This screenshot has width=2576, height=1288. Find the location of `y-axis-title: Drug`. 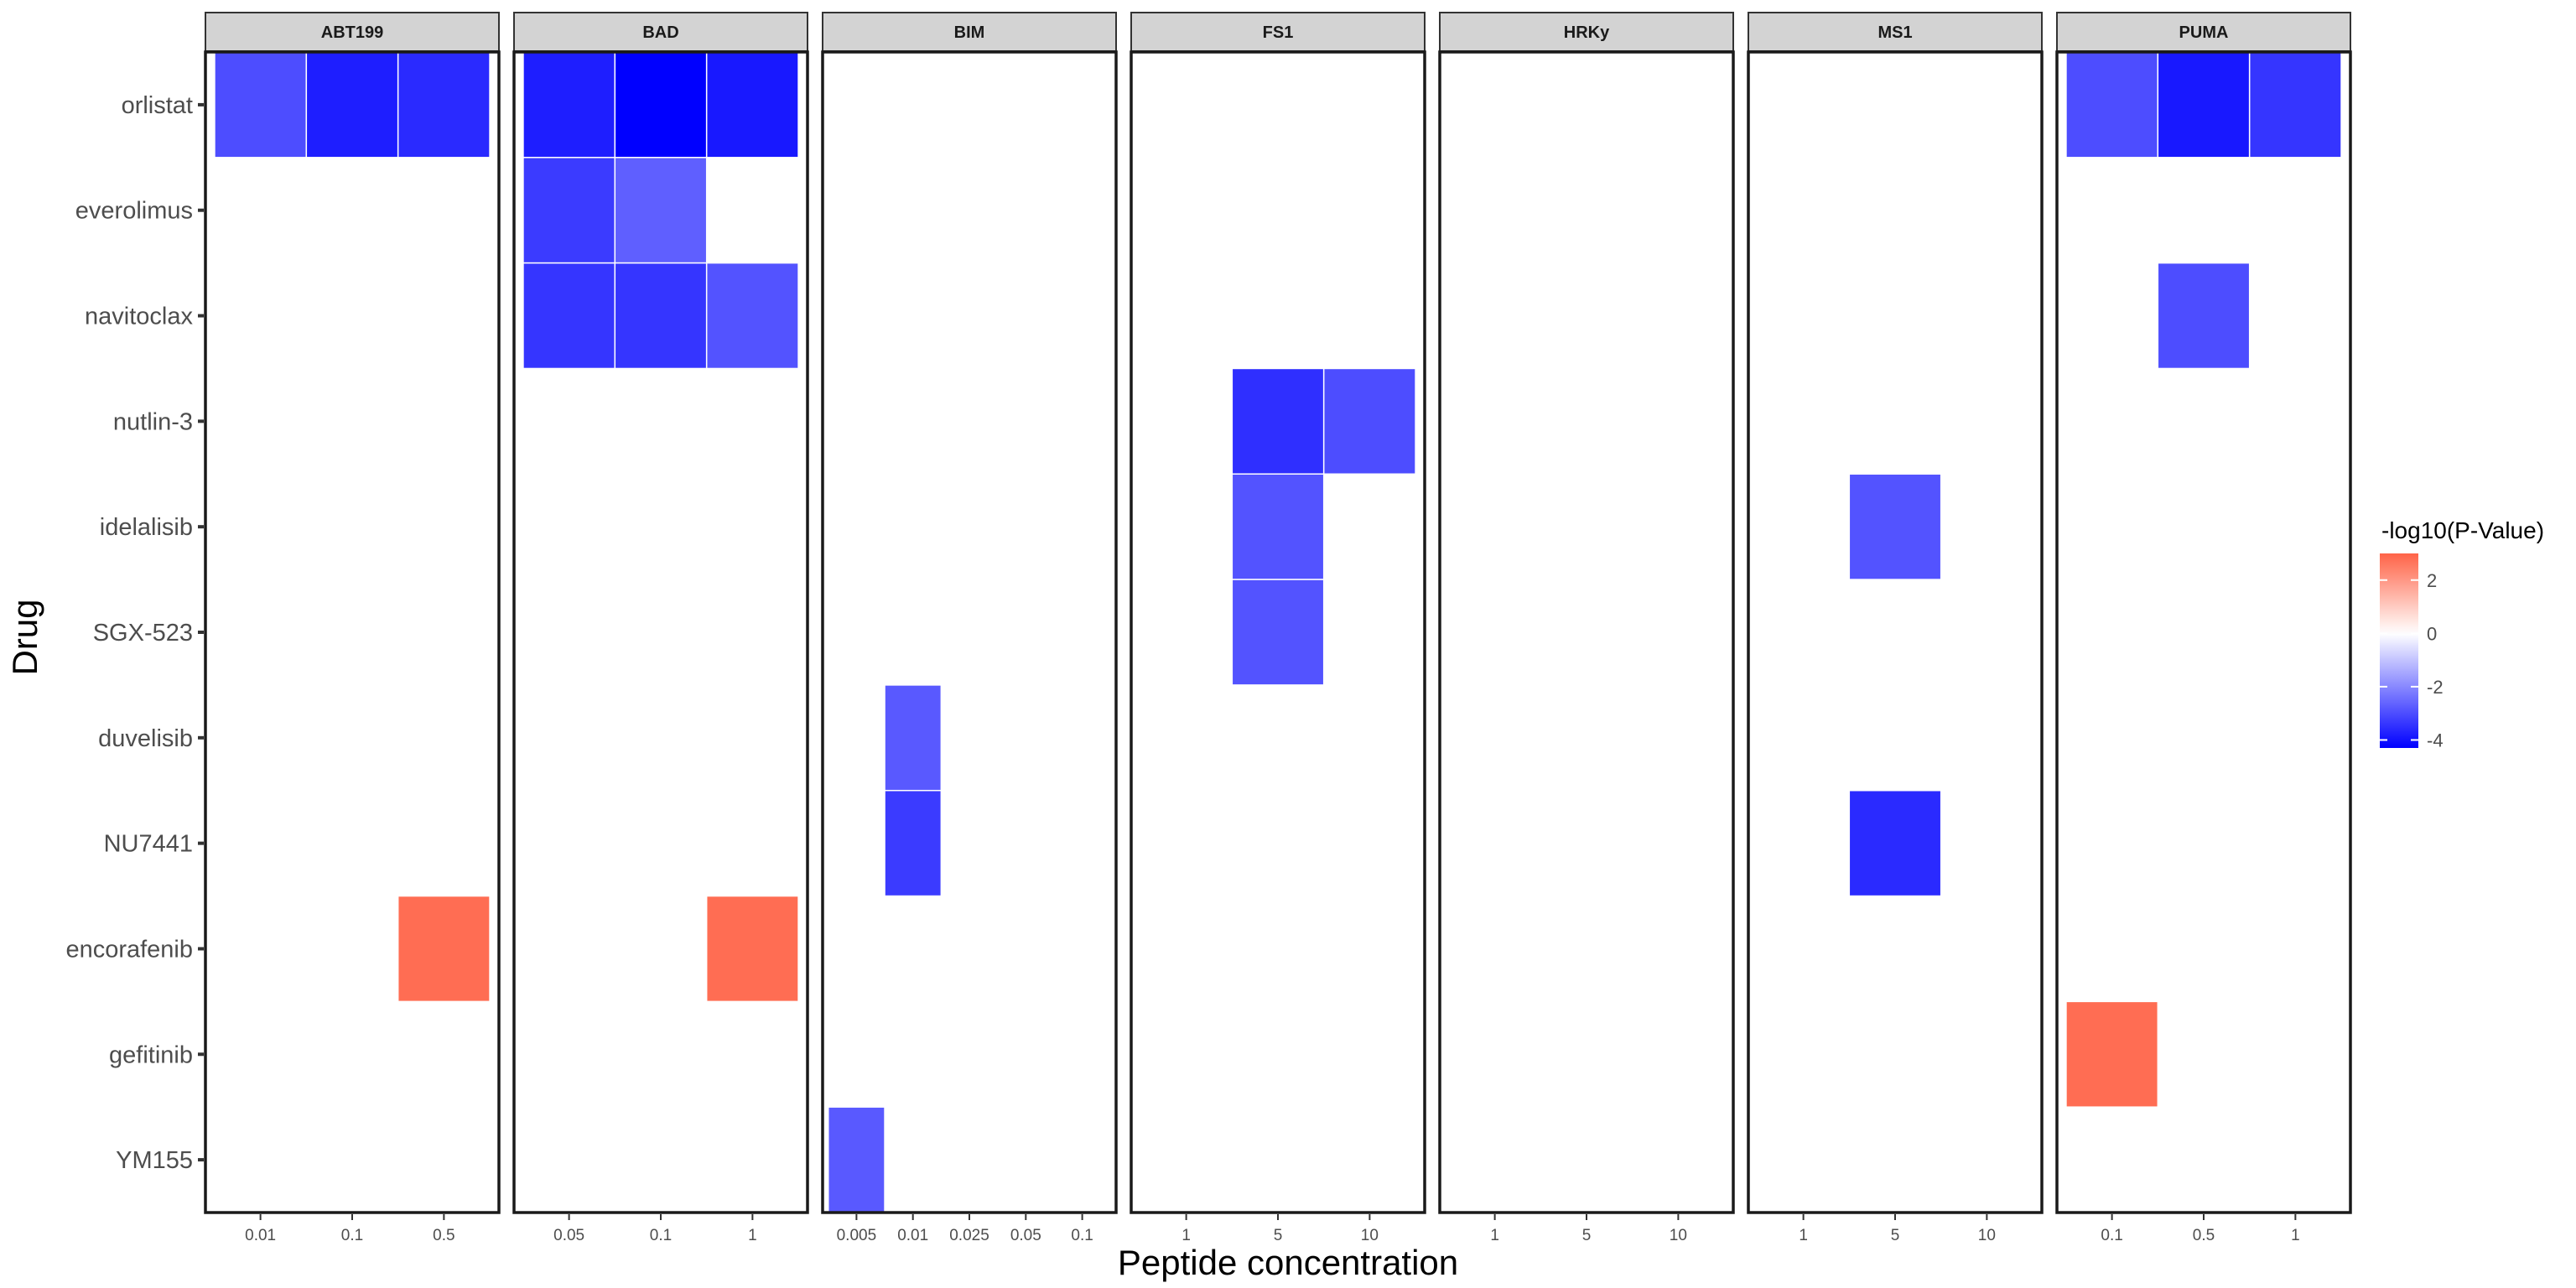

y-axis-title: Drug is located at coordinates (24, 637).